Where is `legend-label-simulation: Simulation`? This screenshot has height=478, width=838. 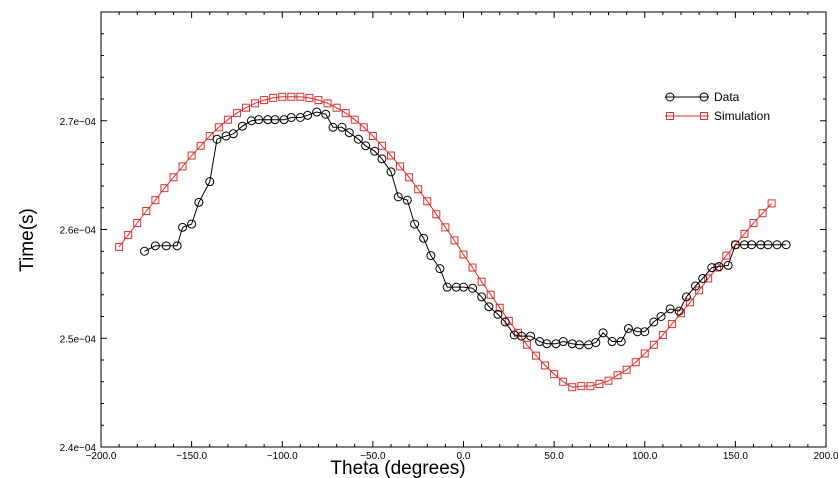 legend-label-simulation: Simulation is located at coordinates (742, 116).